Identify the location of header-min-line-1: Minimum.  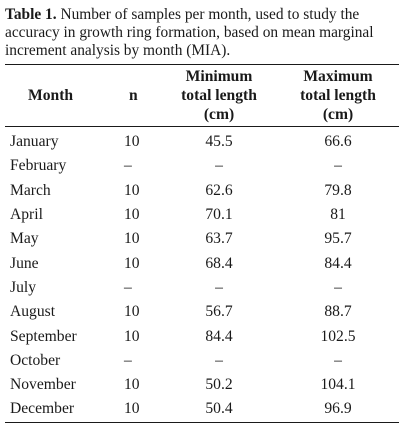
(219, 76).